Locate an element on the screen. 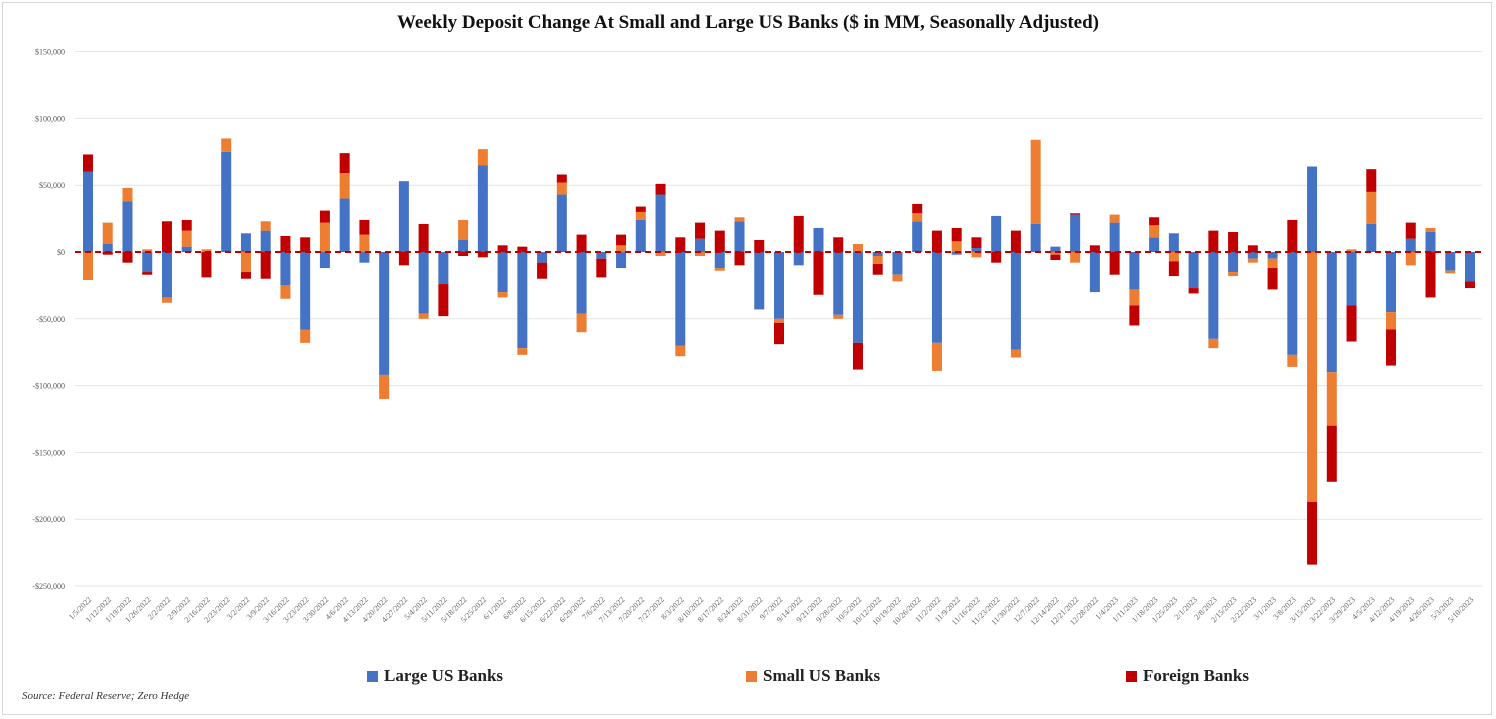 This screenshot has height=719, width=1496. legend-swatch-large is located at coordinates (372, 676).